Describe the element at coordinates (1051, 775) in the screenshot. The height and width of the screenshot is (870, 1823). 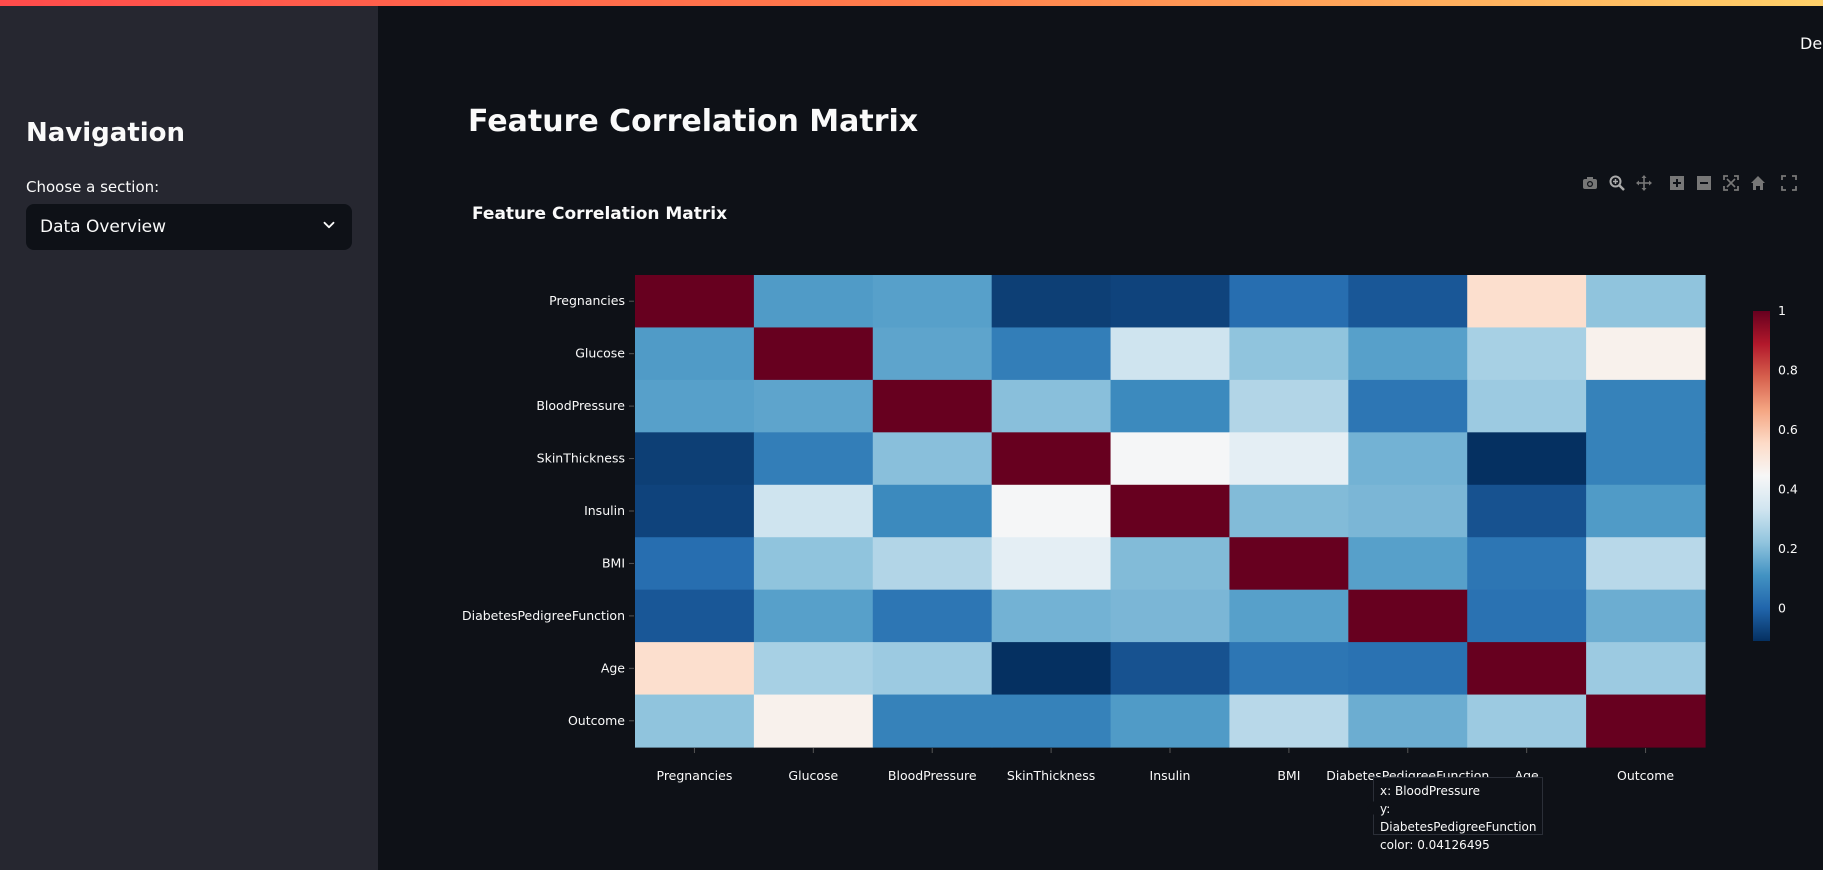
I see `x-tick-label: SkinThickness` at that location.